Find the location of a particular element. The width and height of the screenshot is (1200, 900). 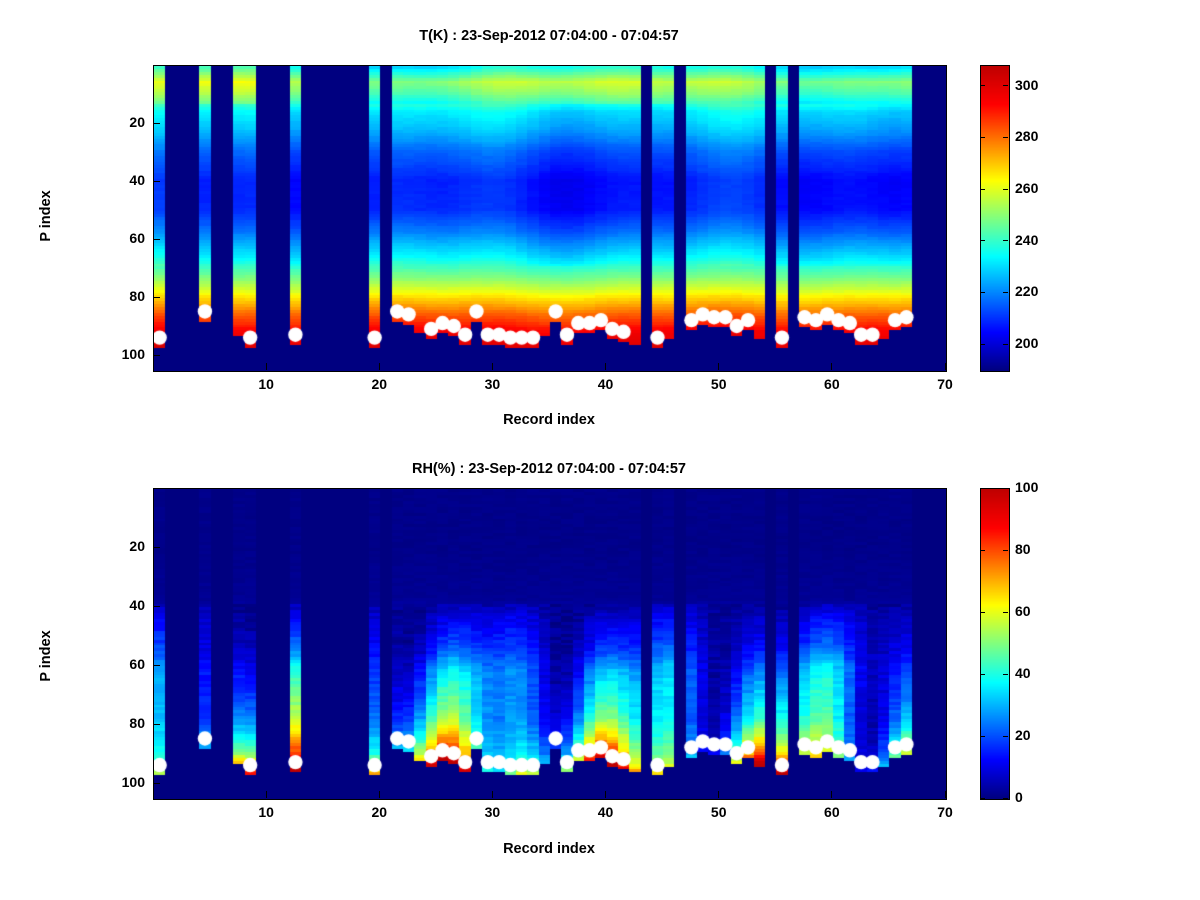

y-axis-label-relative-humidity: P index is located at coordinates (46, 656).